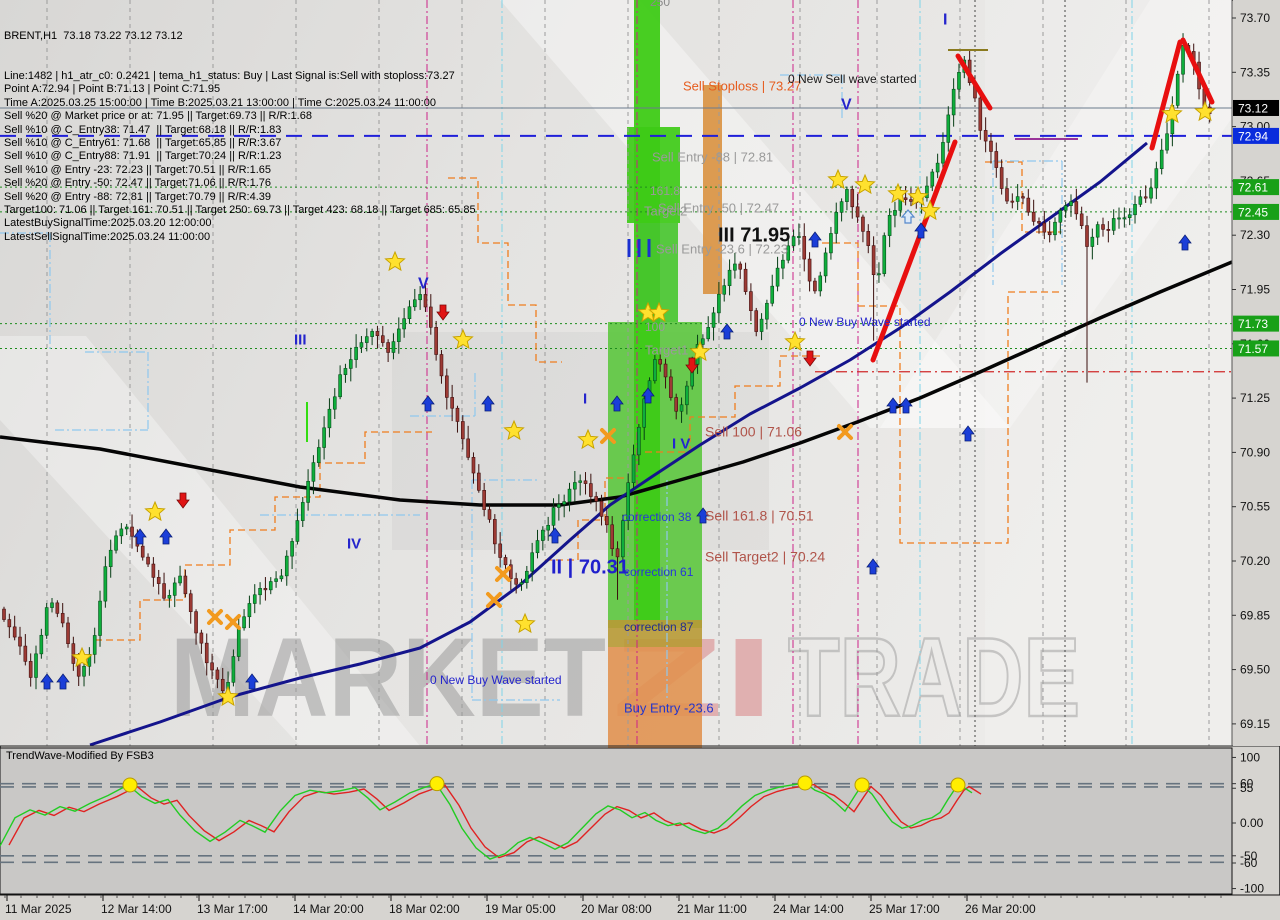  What do you see at coordinates (1253, 136) in the screenshot?
I see `price-badge-label: 72.94` at bounding box center [1253, 136].